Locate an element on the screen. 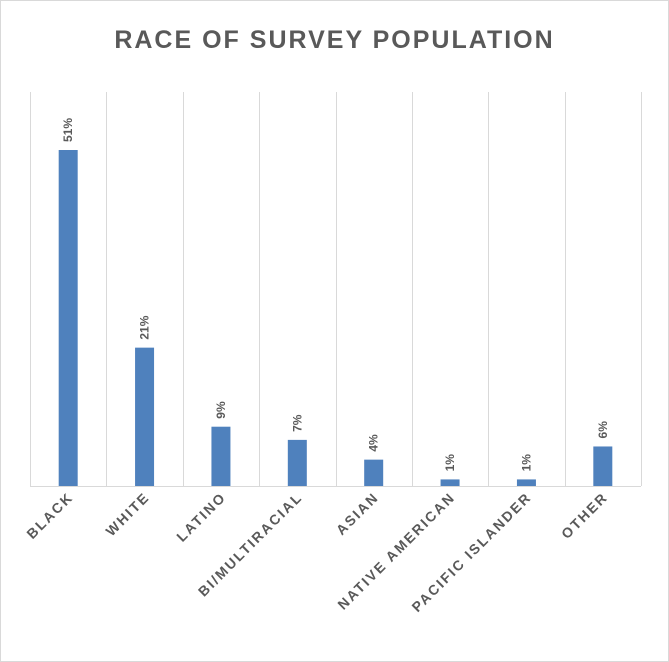 This screenshot has height=662, width=669. category-label: OTHER is located at coordinates (584, 515).